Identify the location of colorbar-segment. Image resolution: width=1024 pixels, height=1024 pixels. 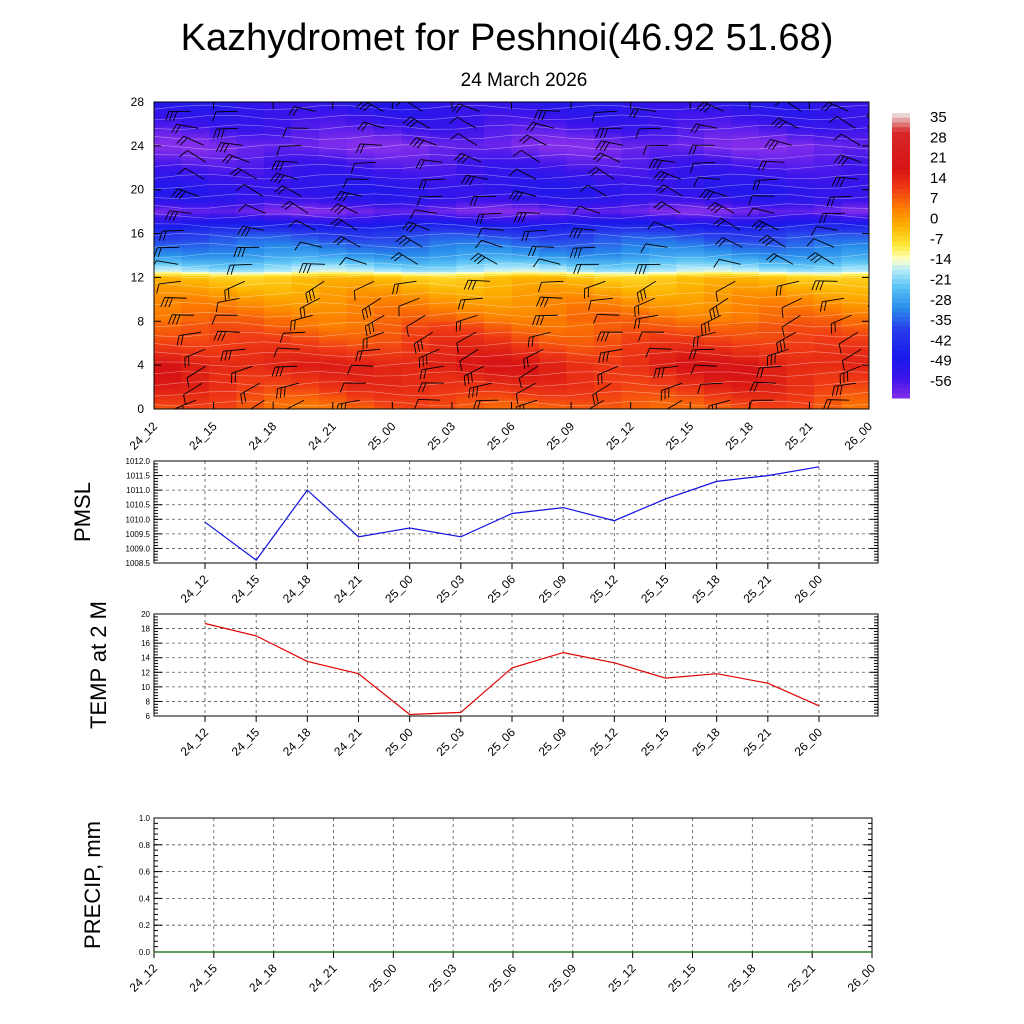
(901, 301).